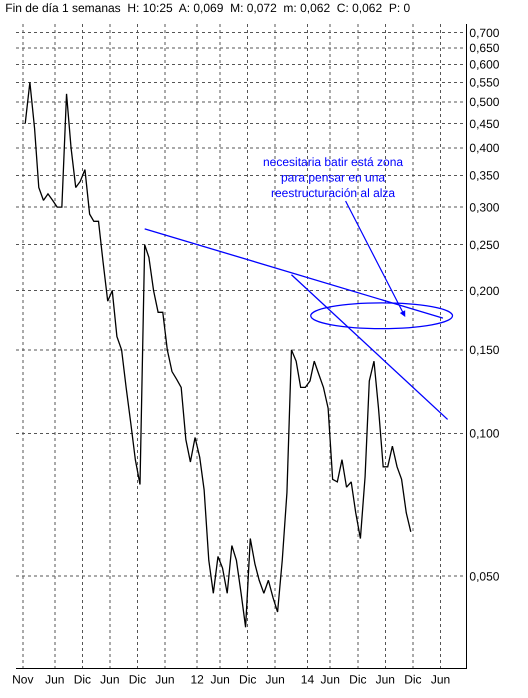  Describe the element at coordinates (23, 679) in the screenshot. I see `x-tick-label: Nov` at that location.